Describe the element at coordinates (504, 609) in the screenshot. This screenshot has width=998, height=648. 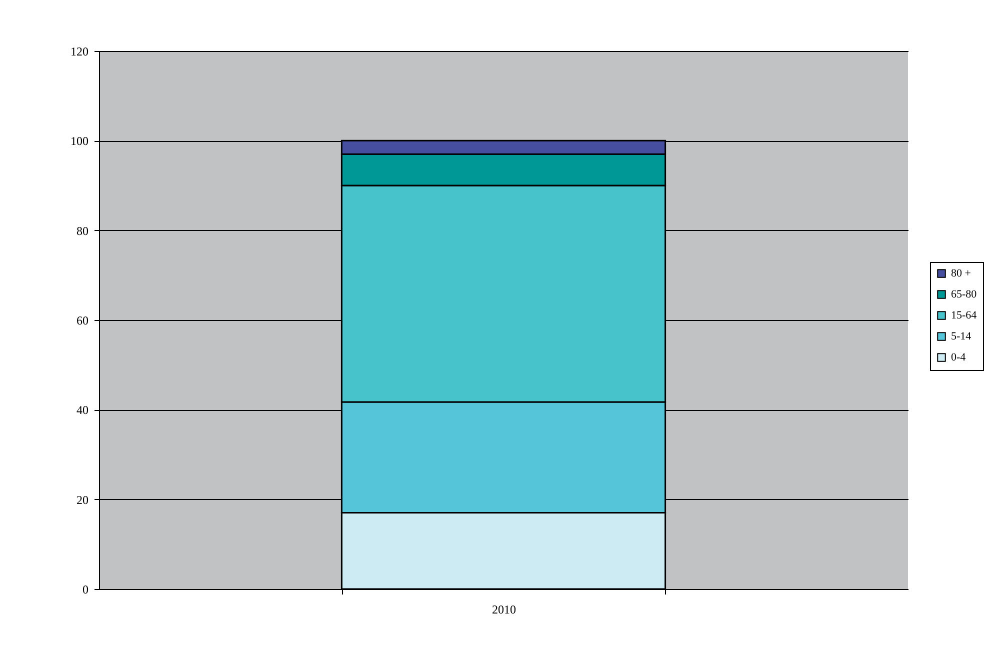
I see `x-tick-label: 2010` at that location.